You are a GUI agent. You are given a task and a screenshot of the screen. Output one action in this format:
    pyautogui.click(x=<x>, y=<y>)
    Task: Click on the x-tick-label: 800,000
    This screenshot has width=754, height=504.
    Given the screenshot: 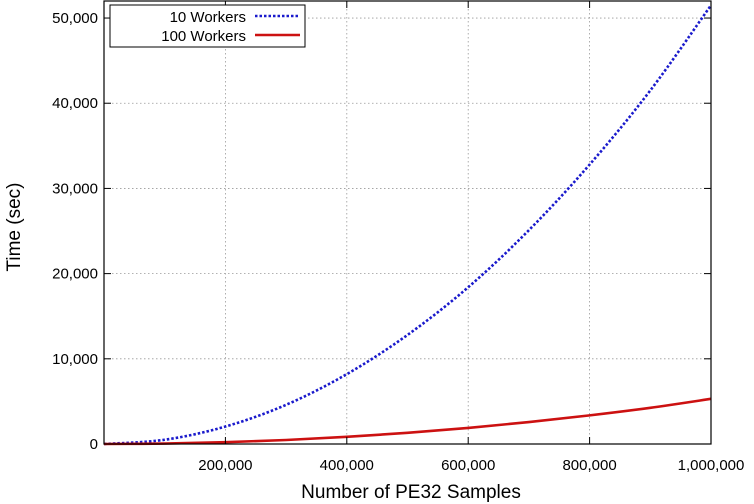 What is the action you would take?
    pyautogui.click(x=589, y=465)
    